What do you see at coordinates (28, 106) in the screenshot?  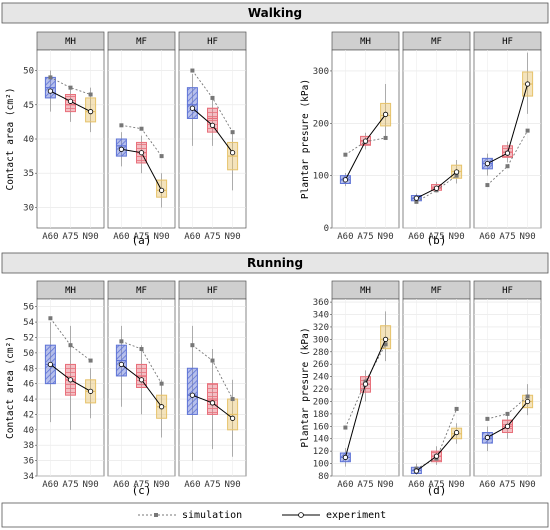 I see `y-tick-label: 45` at bounding box center [28, 106].